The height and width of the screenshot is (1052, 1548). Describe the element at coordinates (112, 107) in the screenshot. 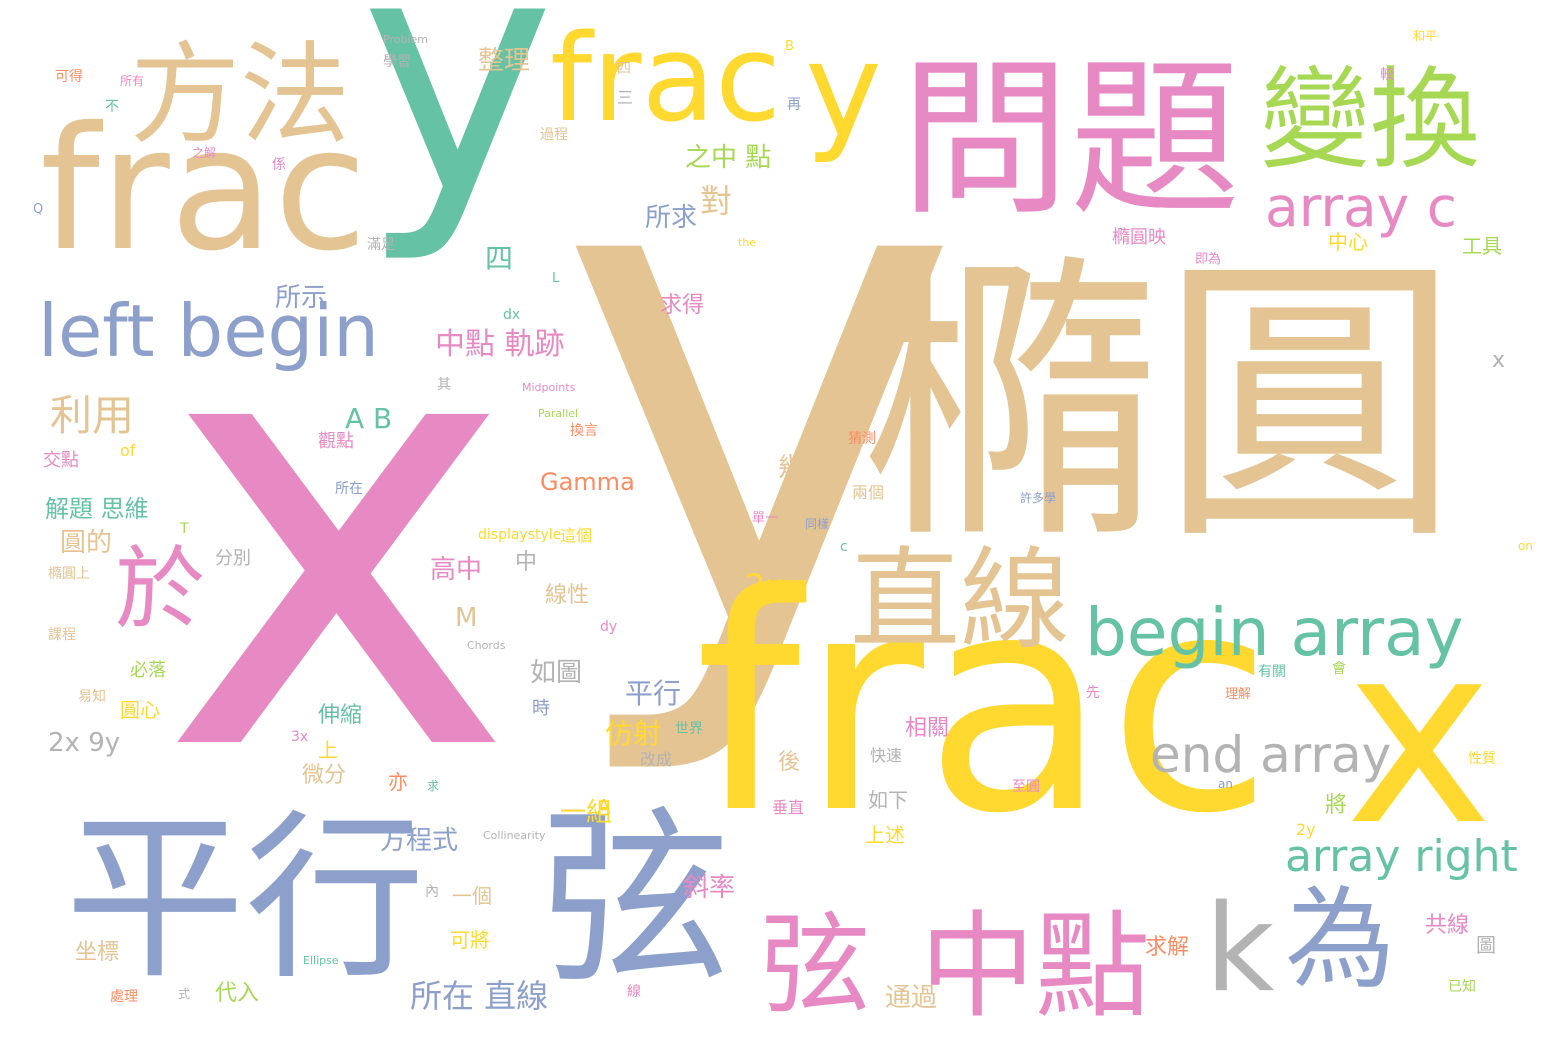

I see `cloud-word: 不` at that location.